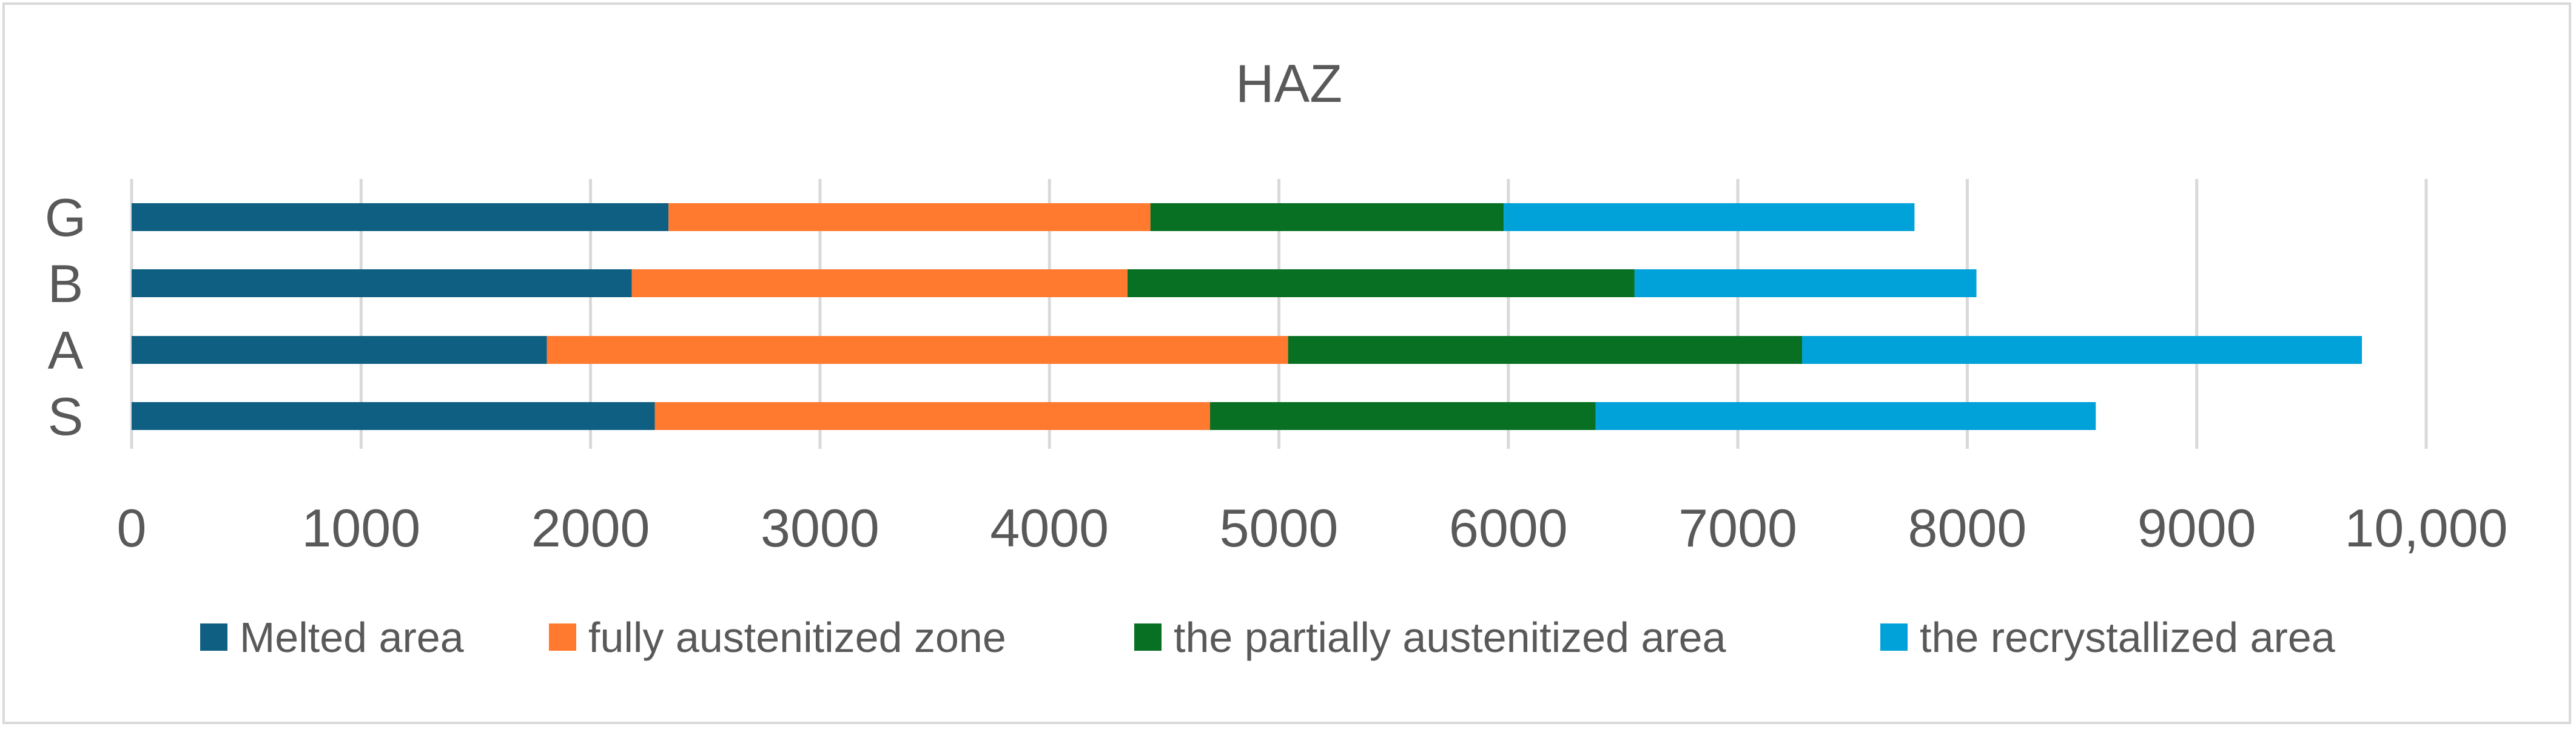 Image resolution: width=2576 pixels, height=729 pixels. What do you see at coordinates (1279, 528) in the screenshot?
I see `x-tick-label: 5000` at bounding box center [1279, 528].